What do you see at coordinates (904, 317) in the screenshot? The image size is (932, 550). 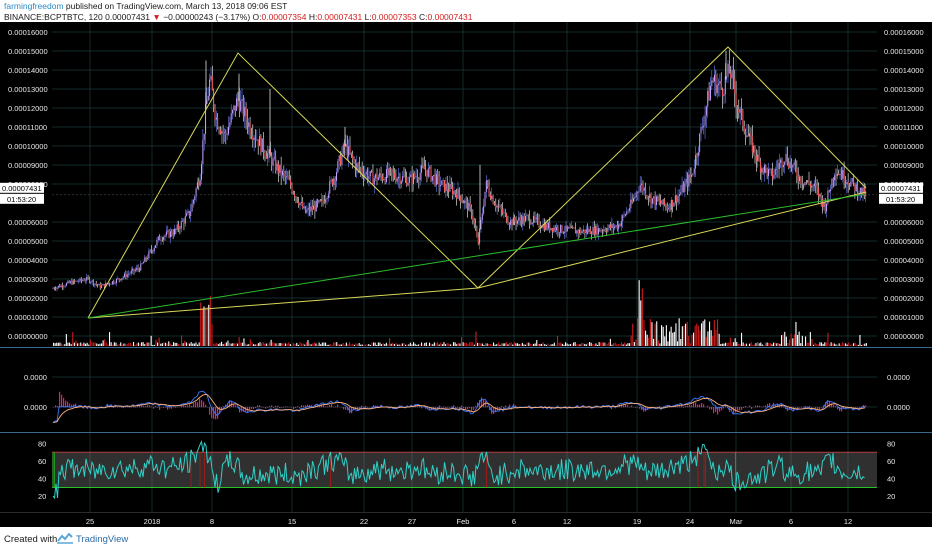 I see `price-axis-label-right: 0.00001000` at bounding box center [904, 317].